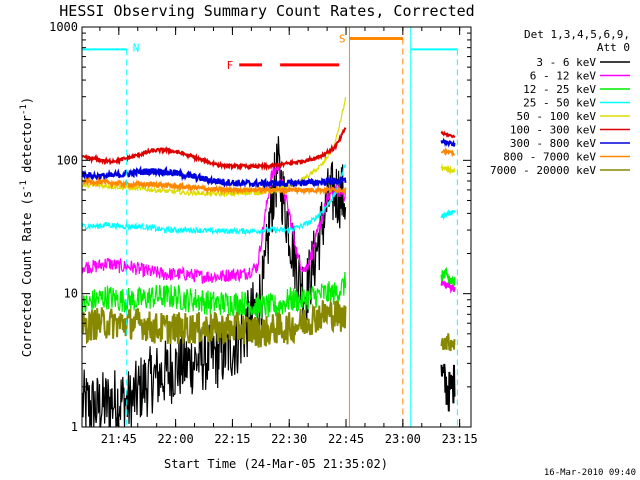 The width and height of the screenshot is (640, 480). Describe the element at coordinates (553, 130) in the screenshot. I see `legend-label: 100 - 300 keV` at that location.